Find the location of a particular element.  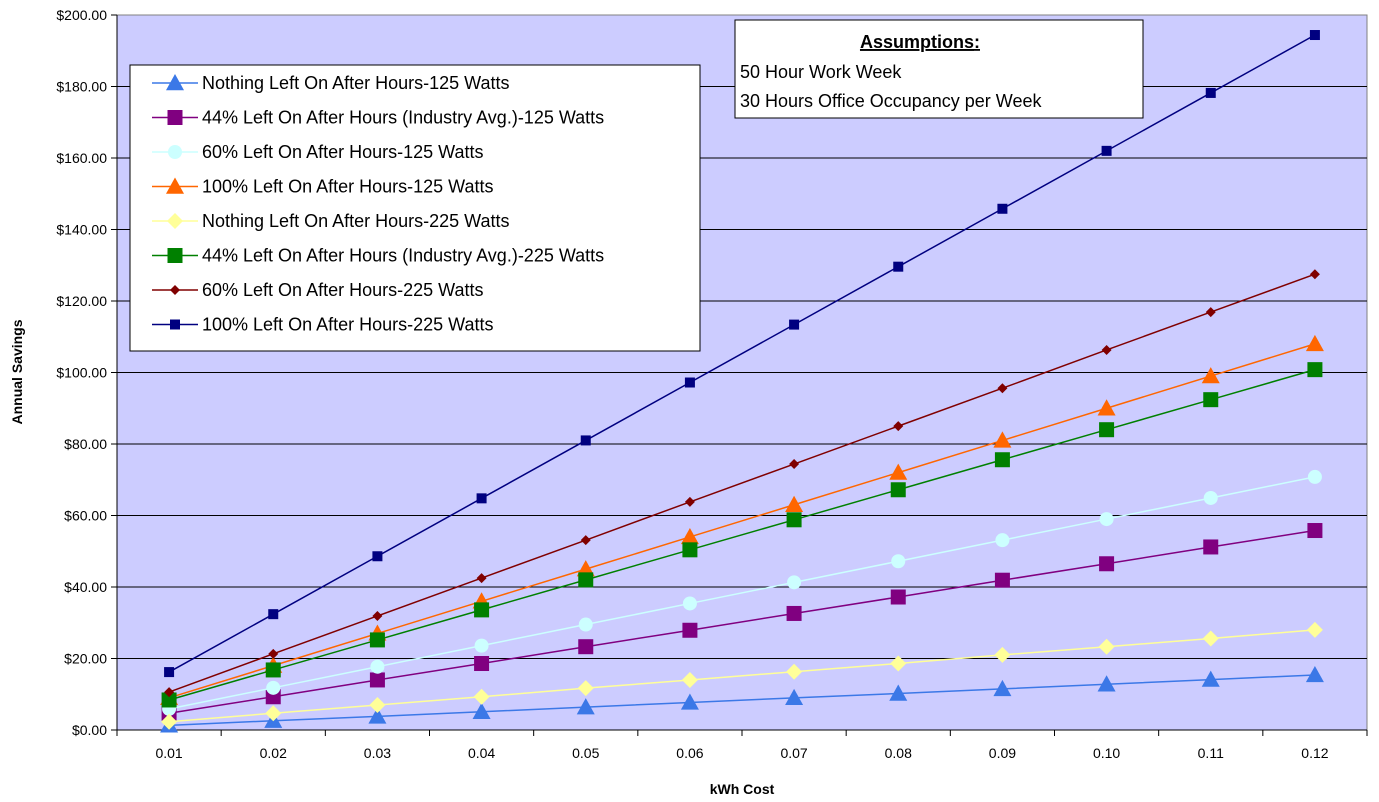

x-tick-label: 0.07 is located at coordinates (793, 753).